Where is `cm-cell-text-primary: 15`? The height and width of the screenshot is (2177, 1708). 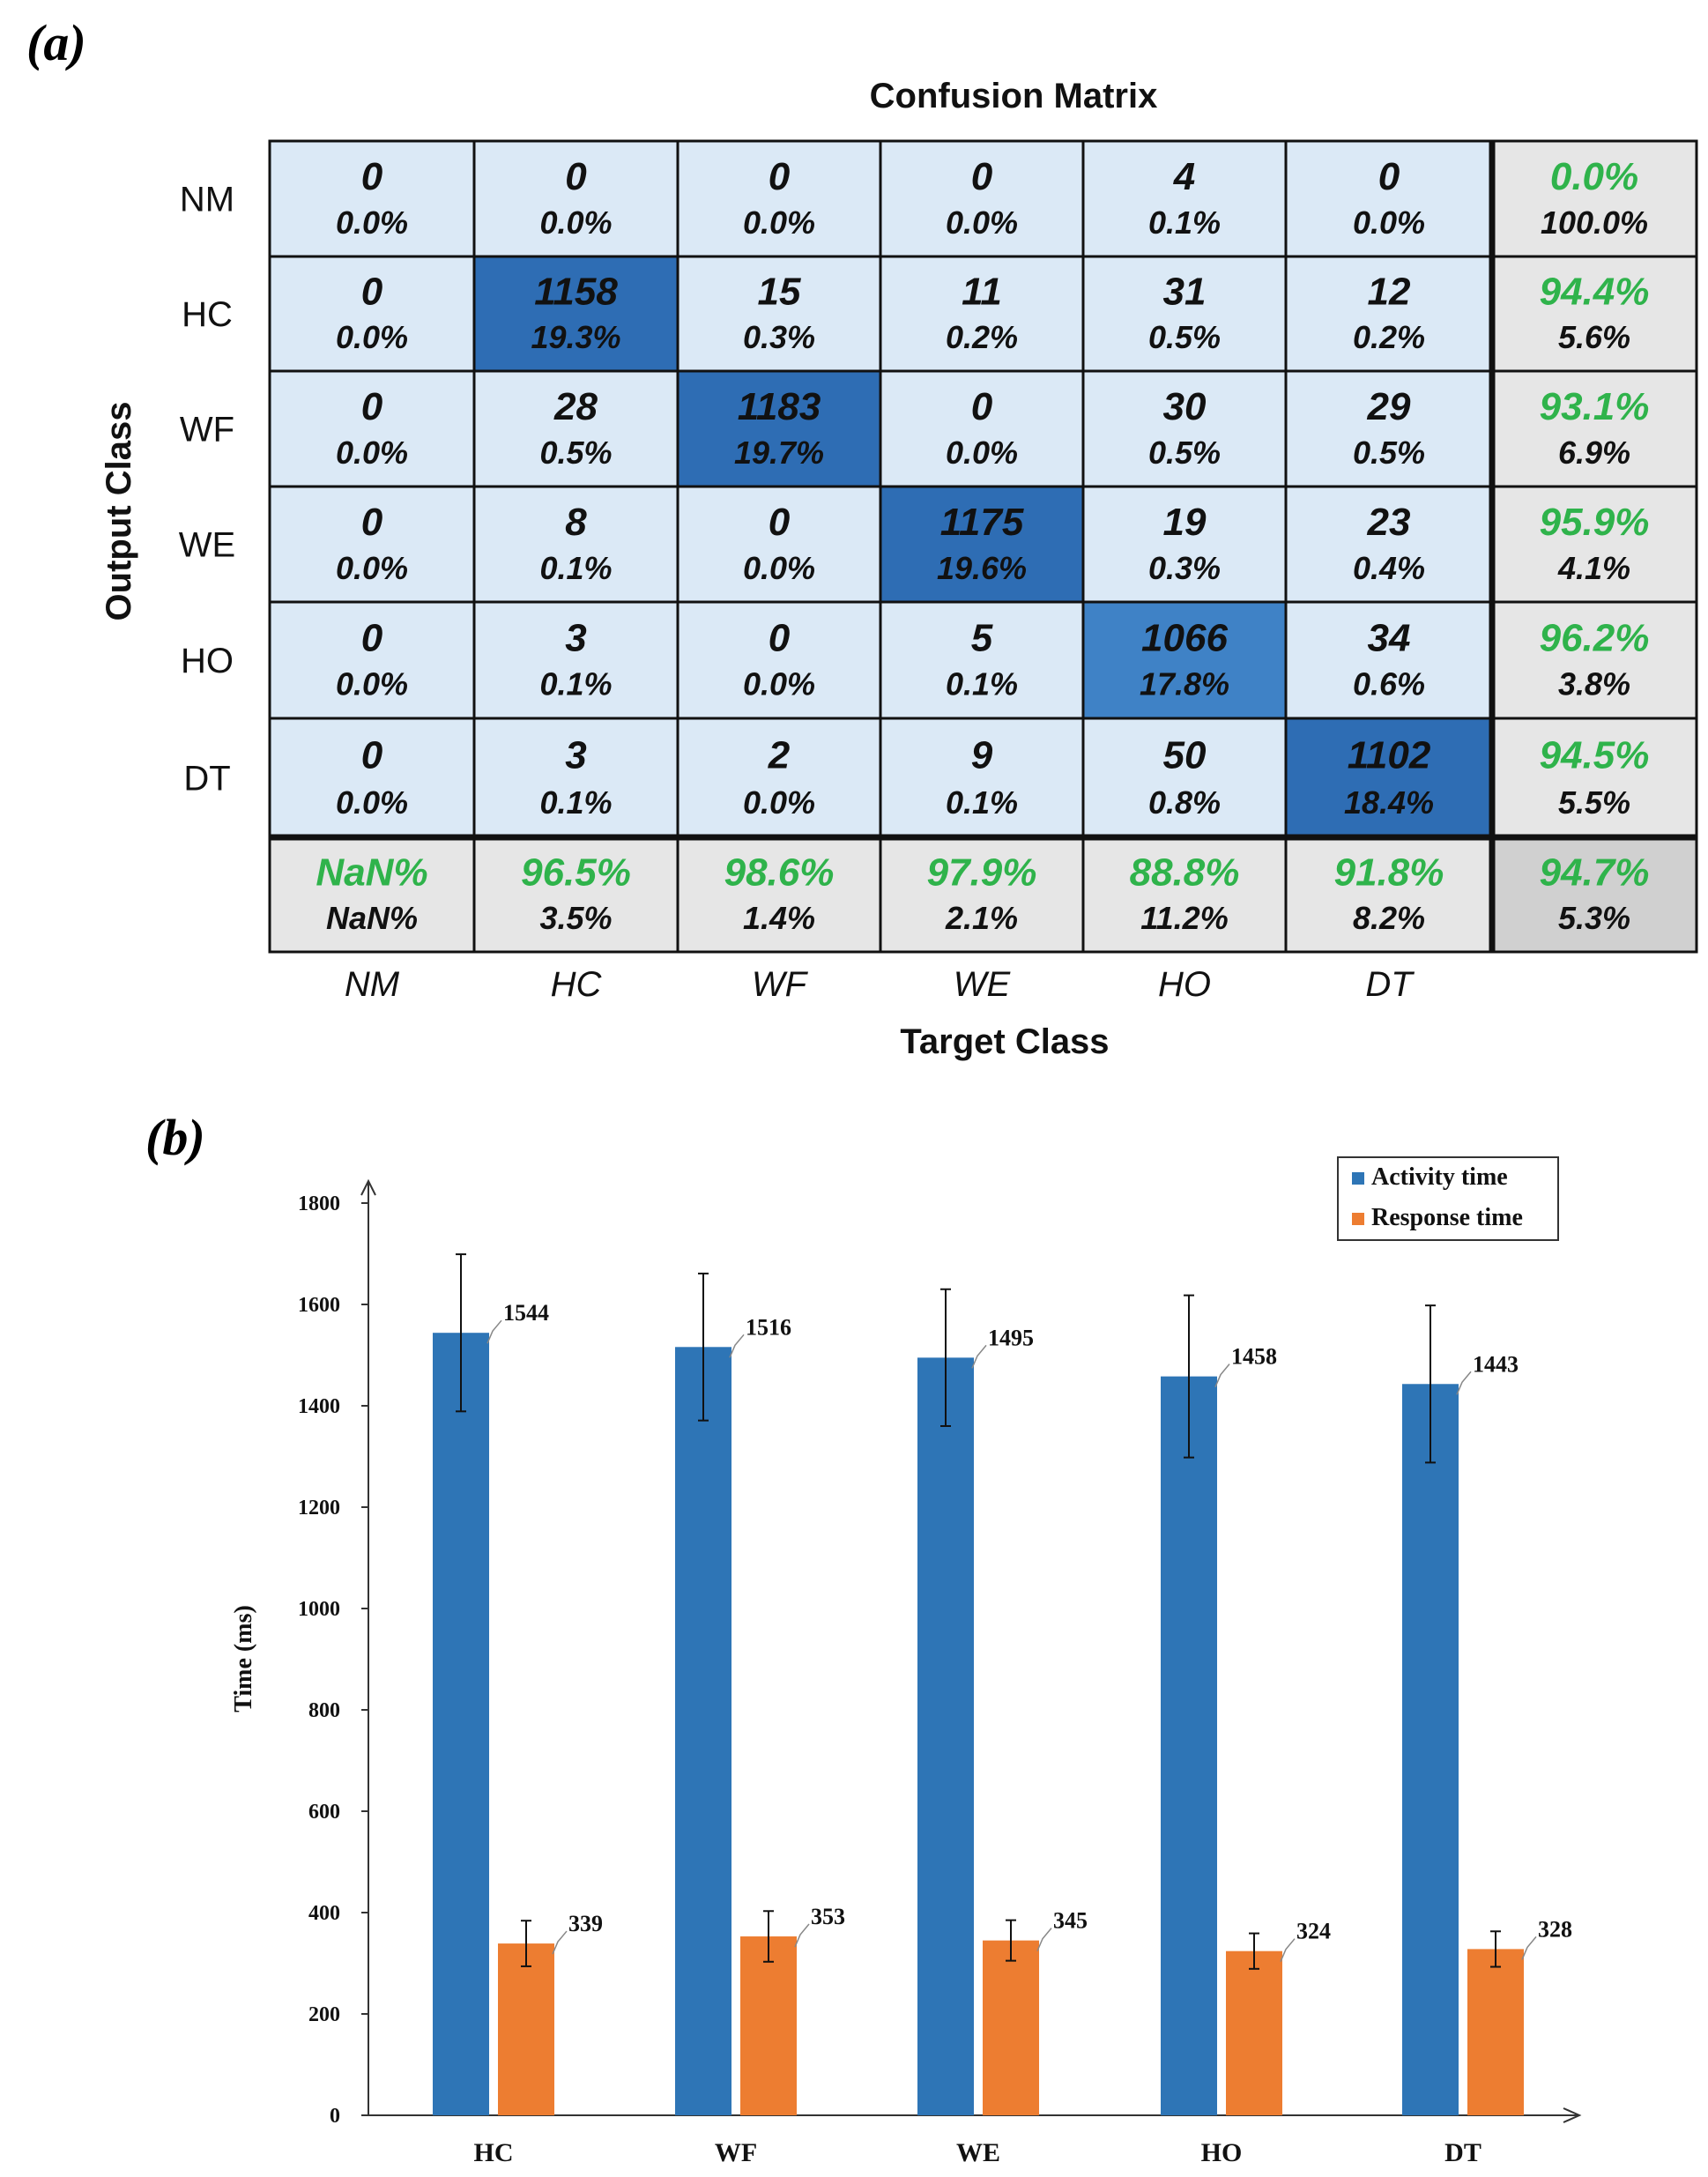 cm-cell-text-primary: 15 is located at coordinates (779, 292).